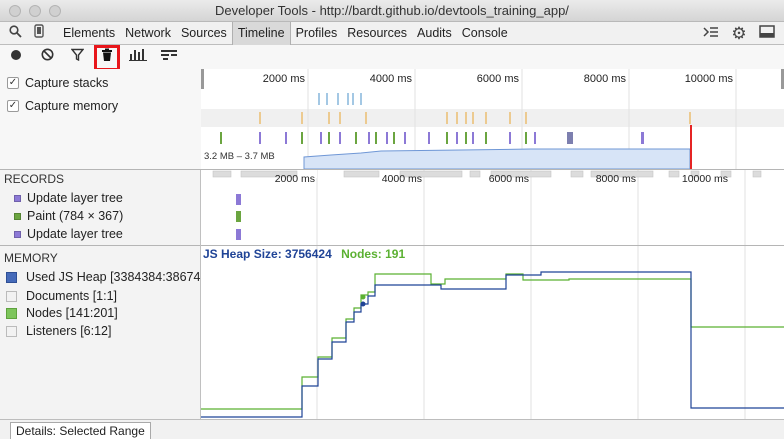  Describe the element at coordinates (148, 33) in the screenshot. I see `tab-network: Network` at that location.